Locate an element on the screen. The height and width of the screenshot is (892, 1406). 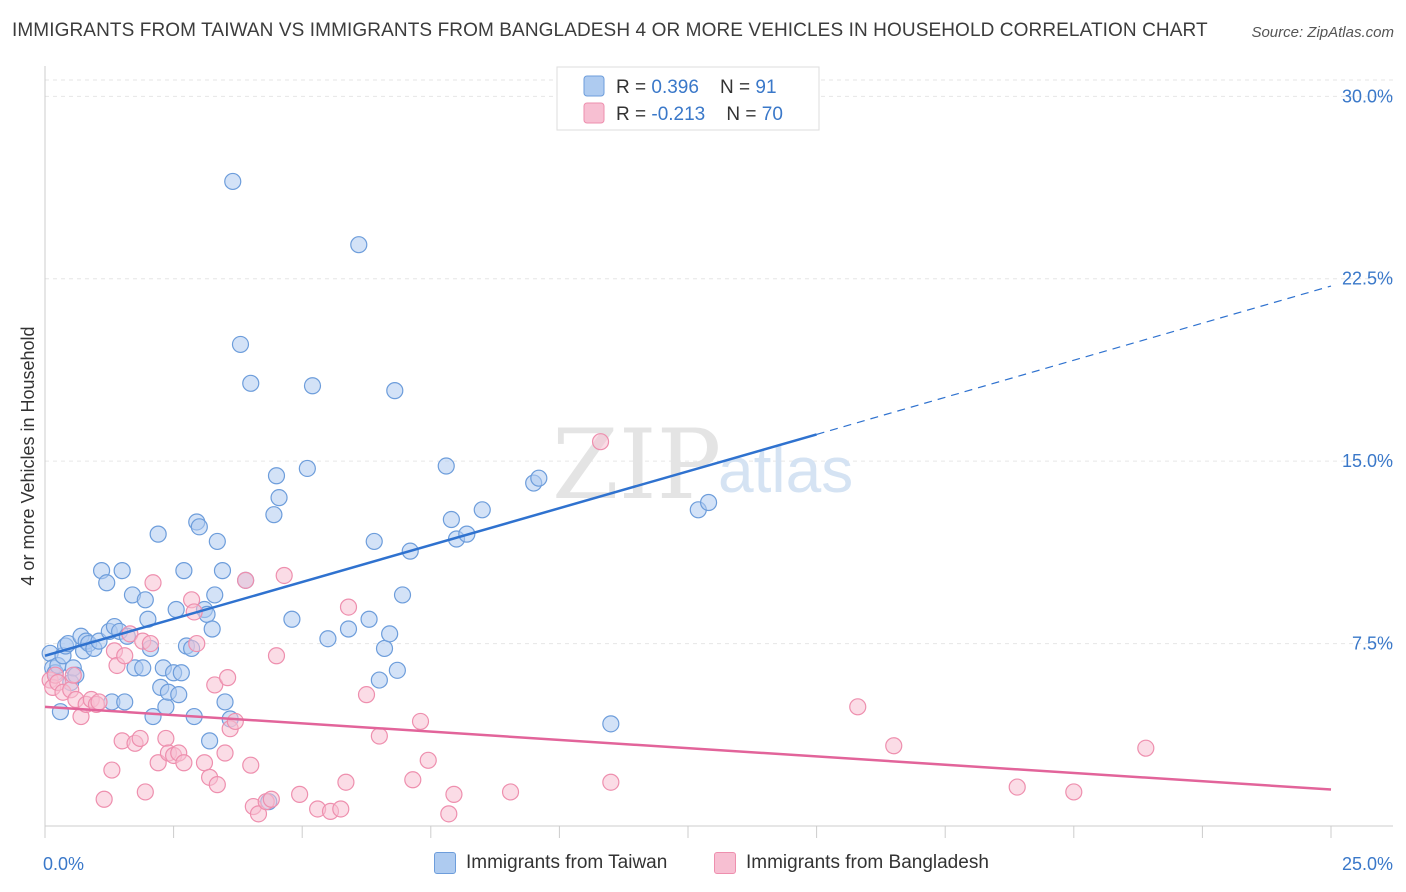
watermark: ZIP atlas is located at coordinates (702, 465).